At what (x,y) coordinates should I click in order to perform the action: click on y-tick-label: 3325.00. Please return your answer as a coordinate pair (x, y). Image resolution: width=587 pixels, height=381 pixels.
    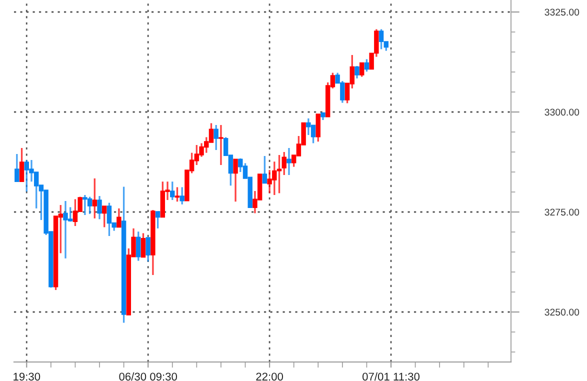
    Looking at the image, I should click on (562, 12).